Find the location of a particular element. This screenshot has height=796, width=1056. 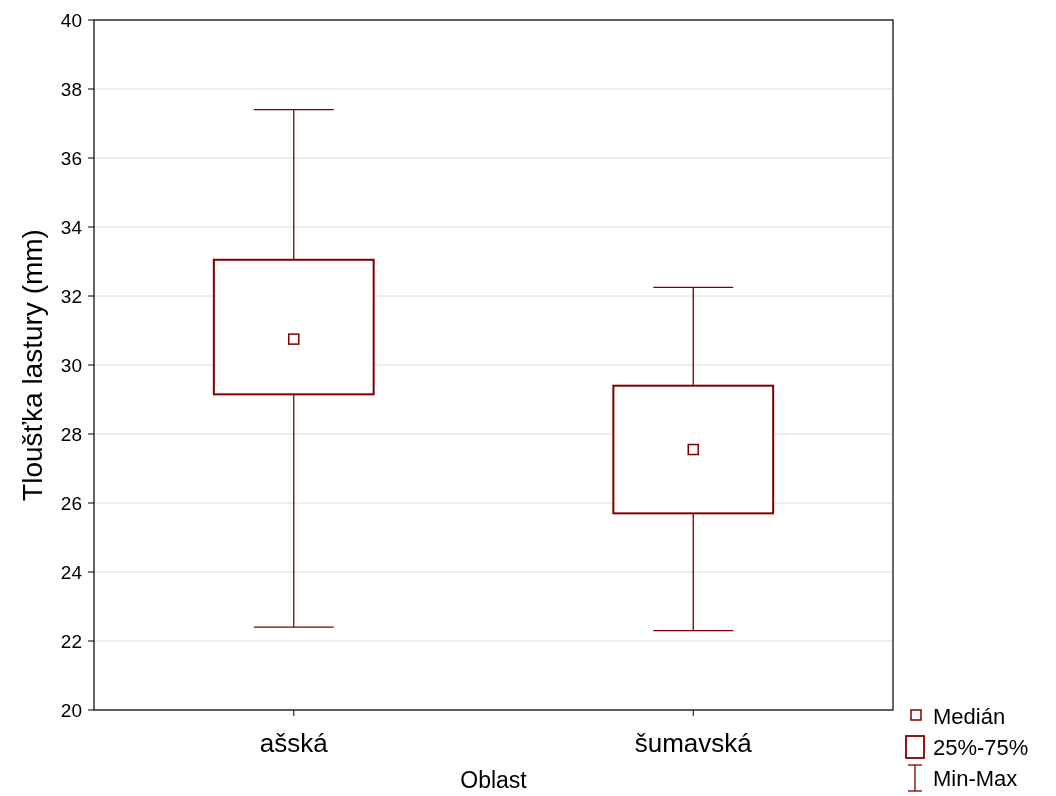

x-tick-label: šumavská is located at coordinates (693, 743).